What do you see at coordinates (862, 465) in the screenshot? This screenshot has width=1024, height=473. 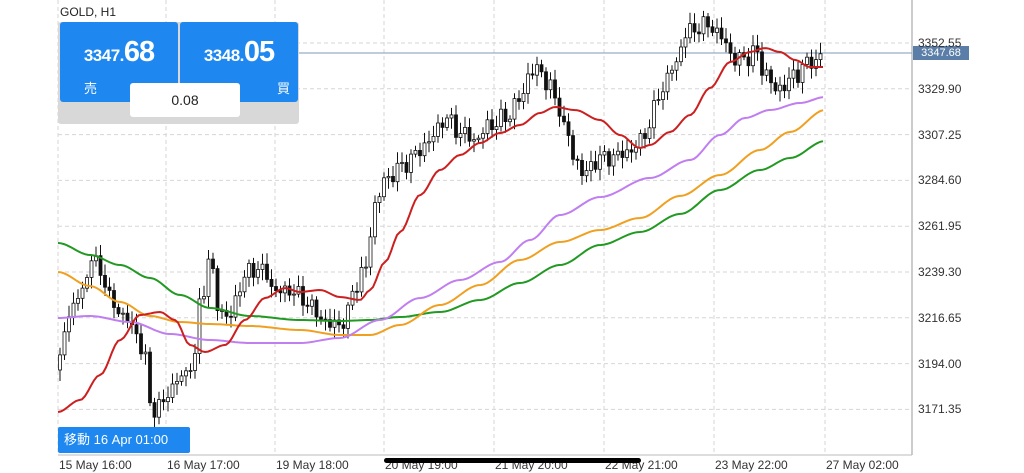 I see `time-tick-label: 27 May 02:00` at bounding box center [862, 465].